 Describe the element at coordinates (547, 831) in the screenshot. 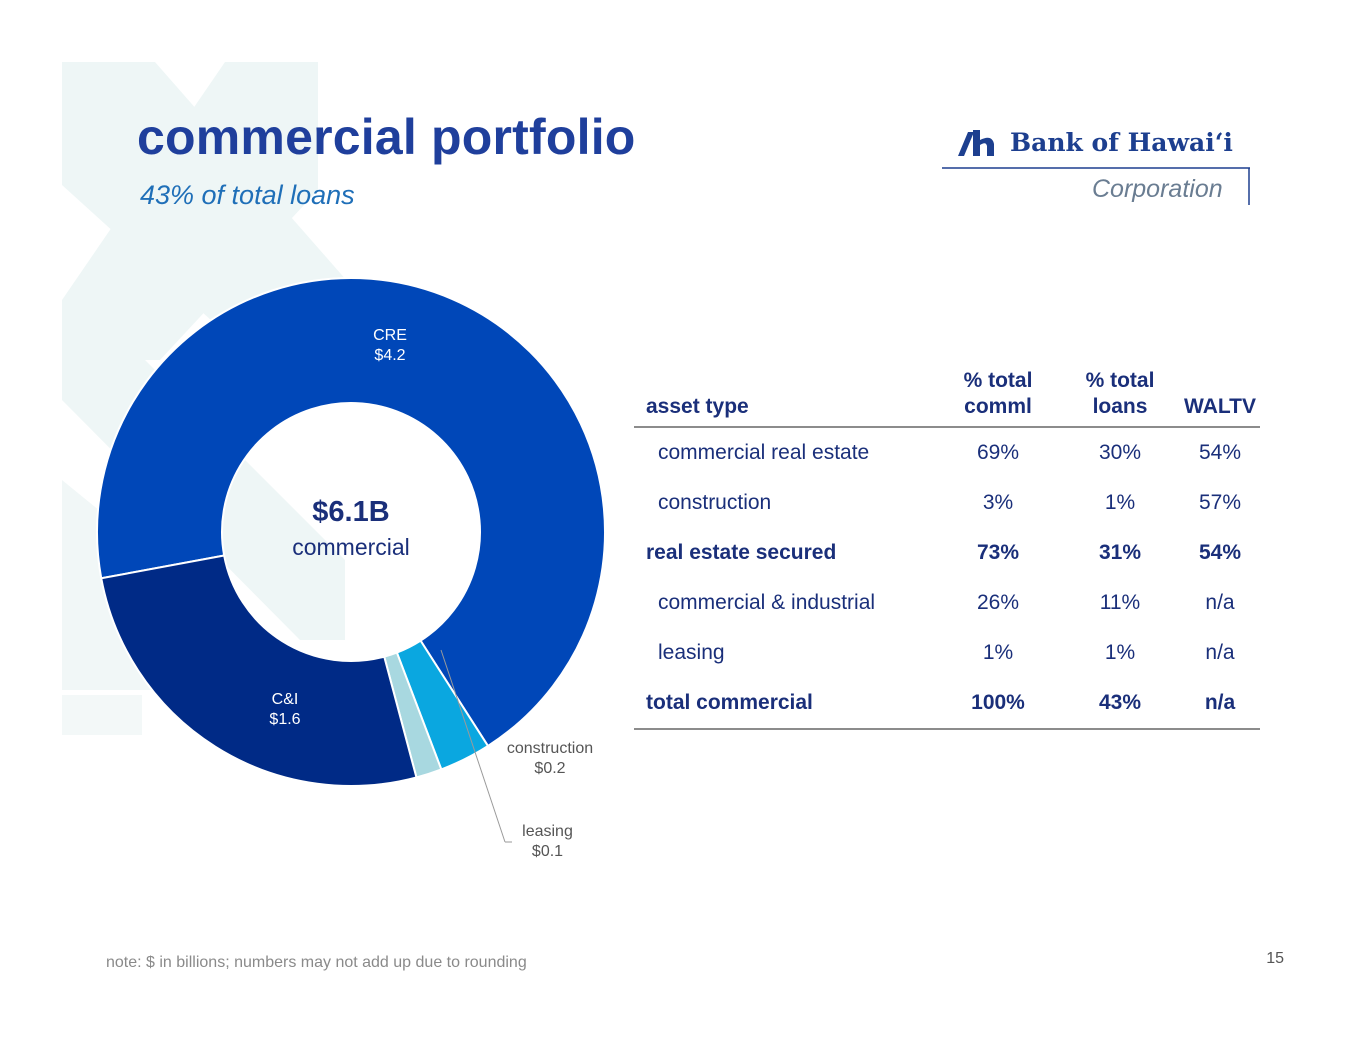

I see `slice-name-leasing: leasing` at that location.